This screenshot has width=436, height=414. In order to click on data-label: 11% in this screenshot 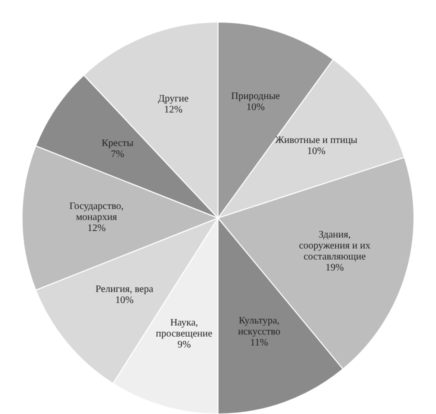, I will do `click(259, 343)`.